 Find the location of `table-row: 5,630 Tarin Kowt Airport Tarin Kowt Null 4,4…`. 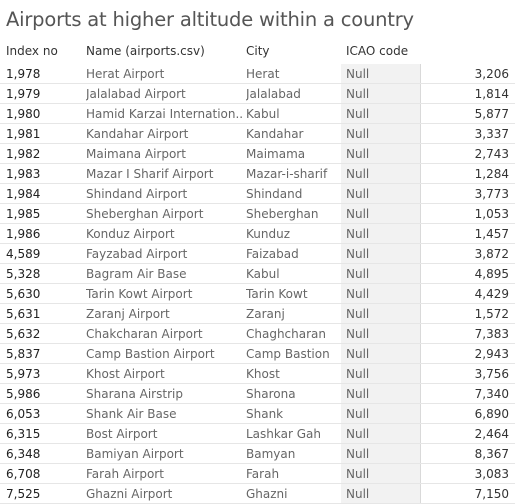

table-row: 5,630 Tarin Kowt Airport Tarin Kowt Null 4,4… is located at coordinates (257, 294).